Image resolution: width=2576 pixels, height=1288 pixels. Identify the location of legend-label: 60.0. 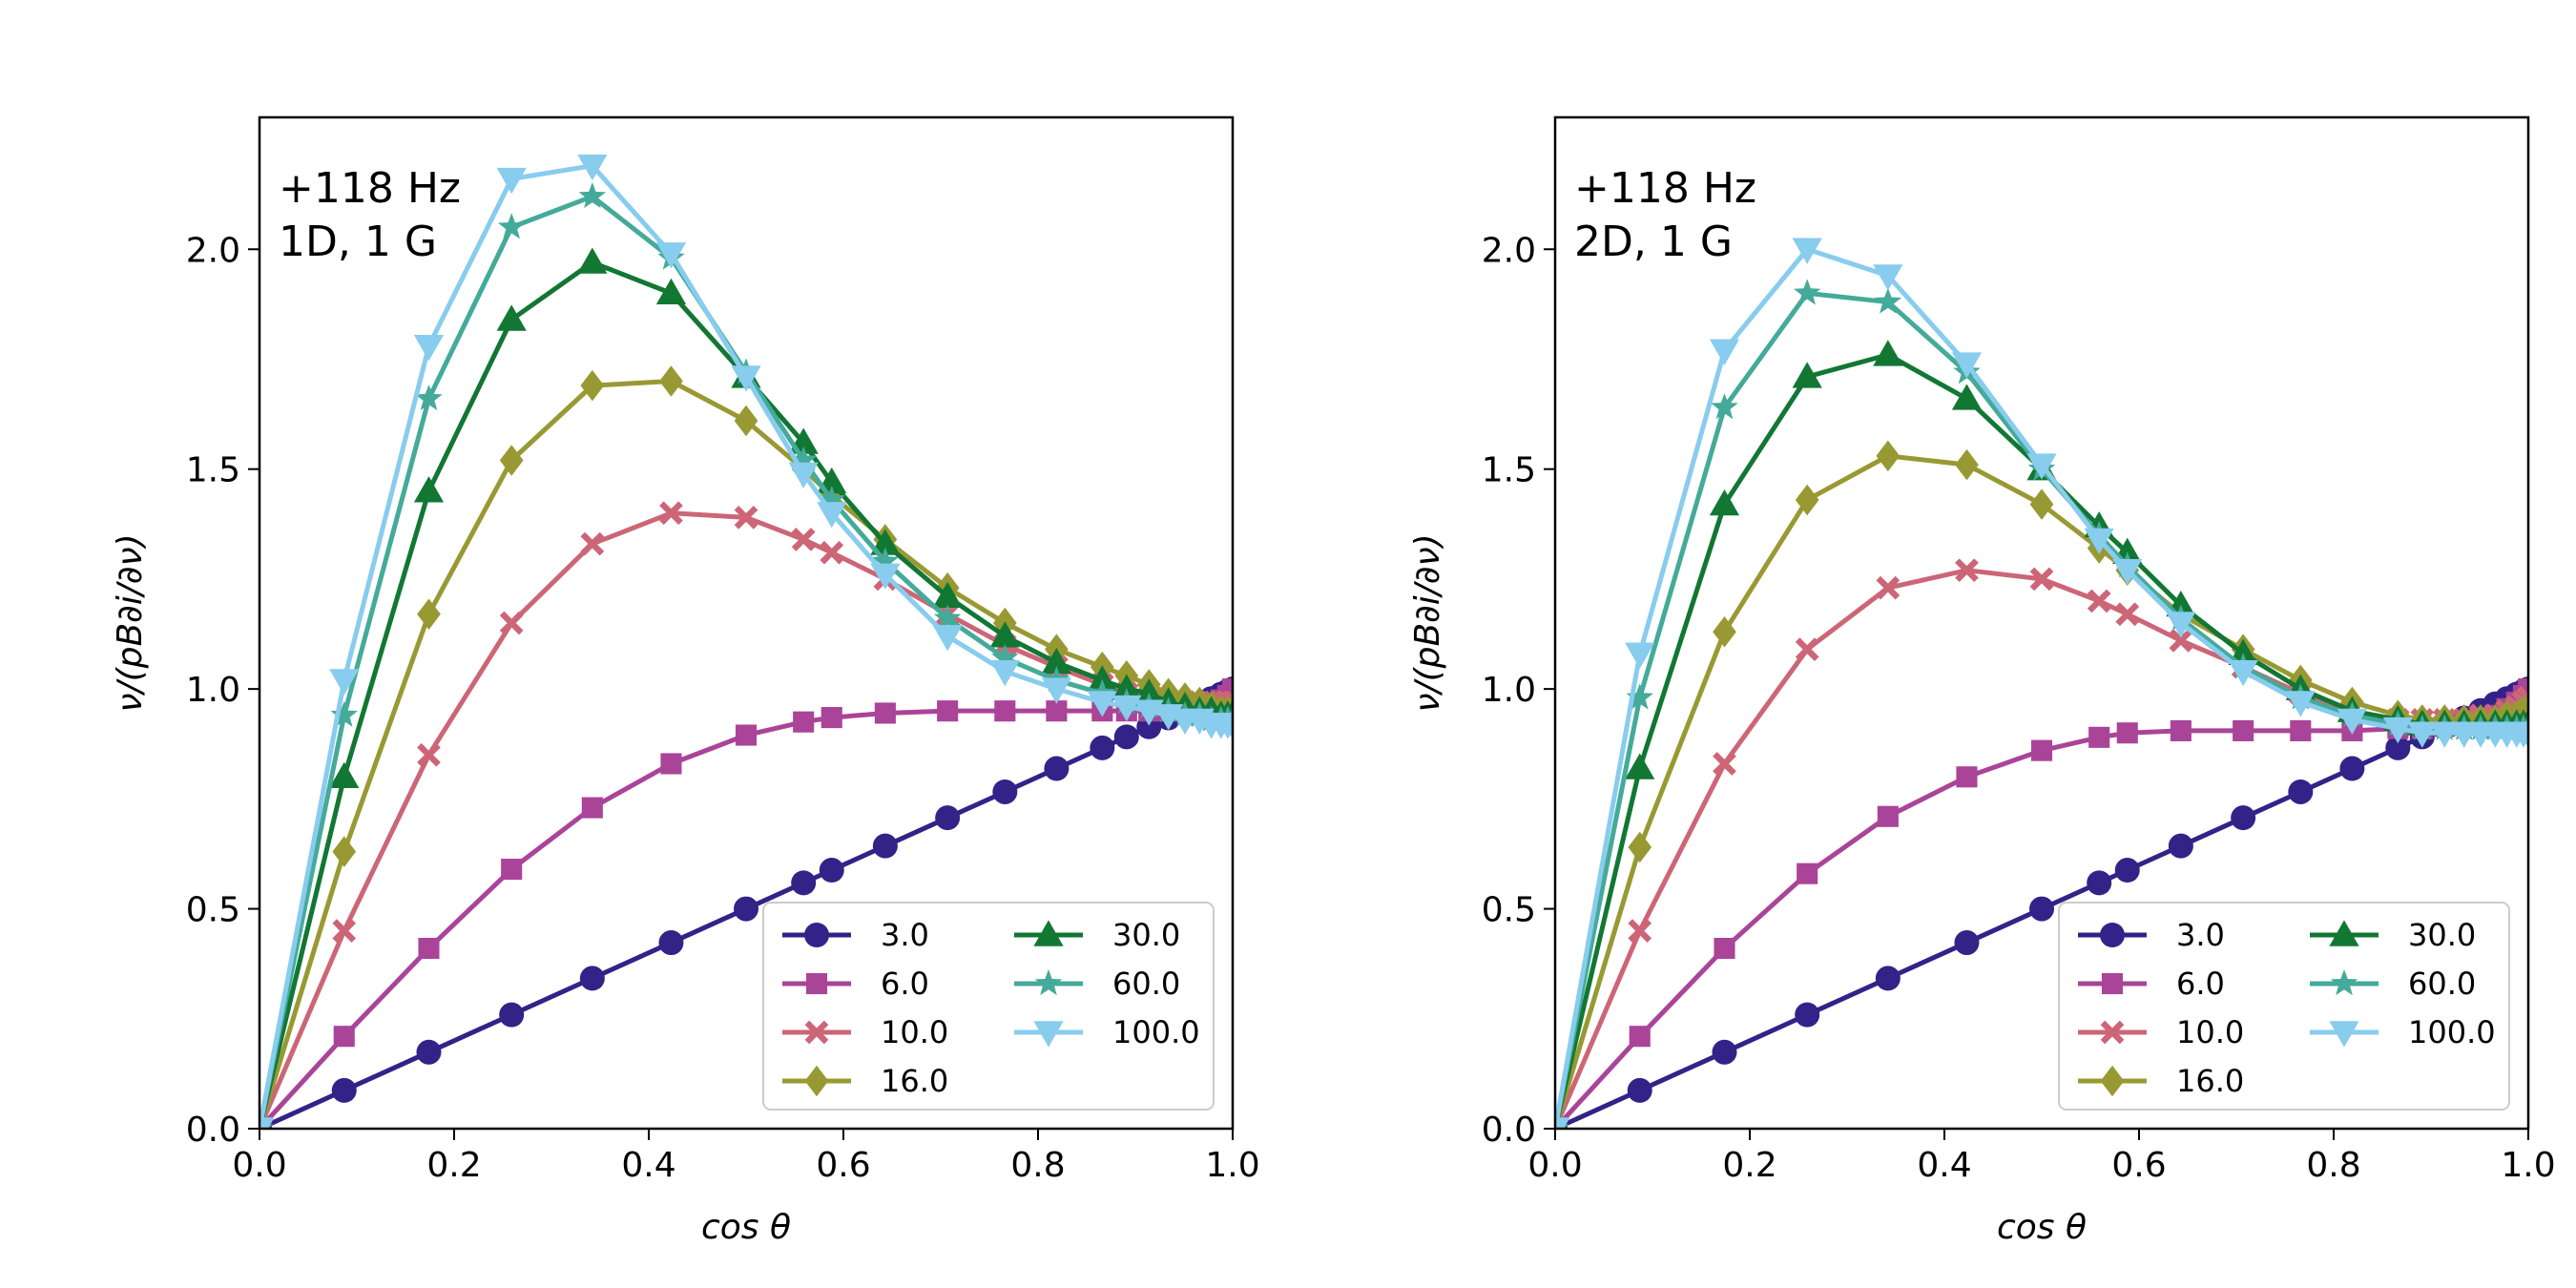
(1146, 984).